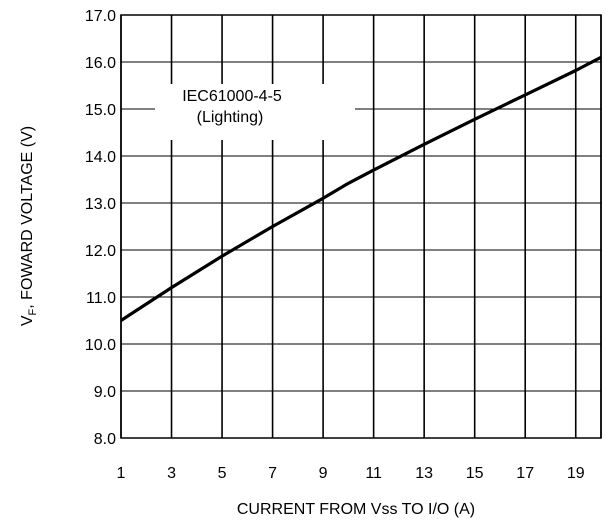  What do you see at coordinates (100, 157) in the screenshot?
I see `y-tick-label-6: 14.0` at bounding box center [100, 157].